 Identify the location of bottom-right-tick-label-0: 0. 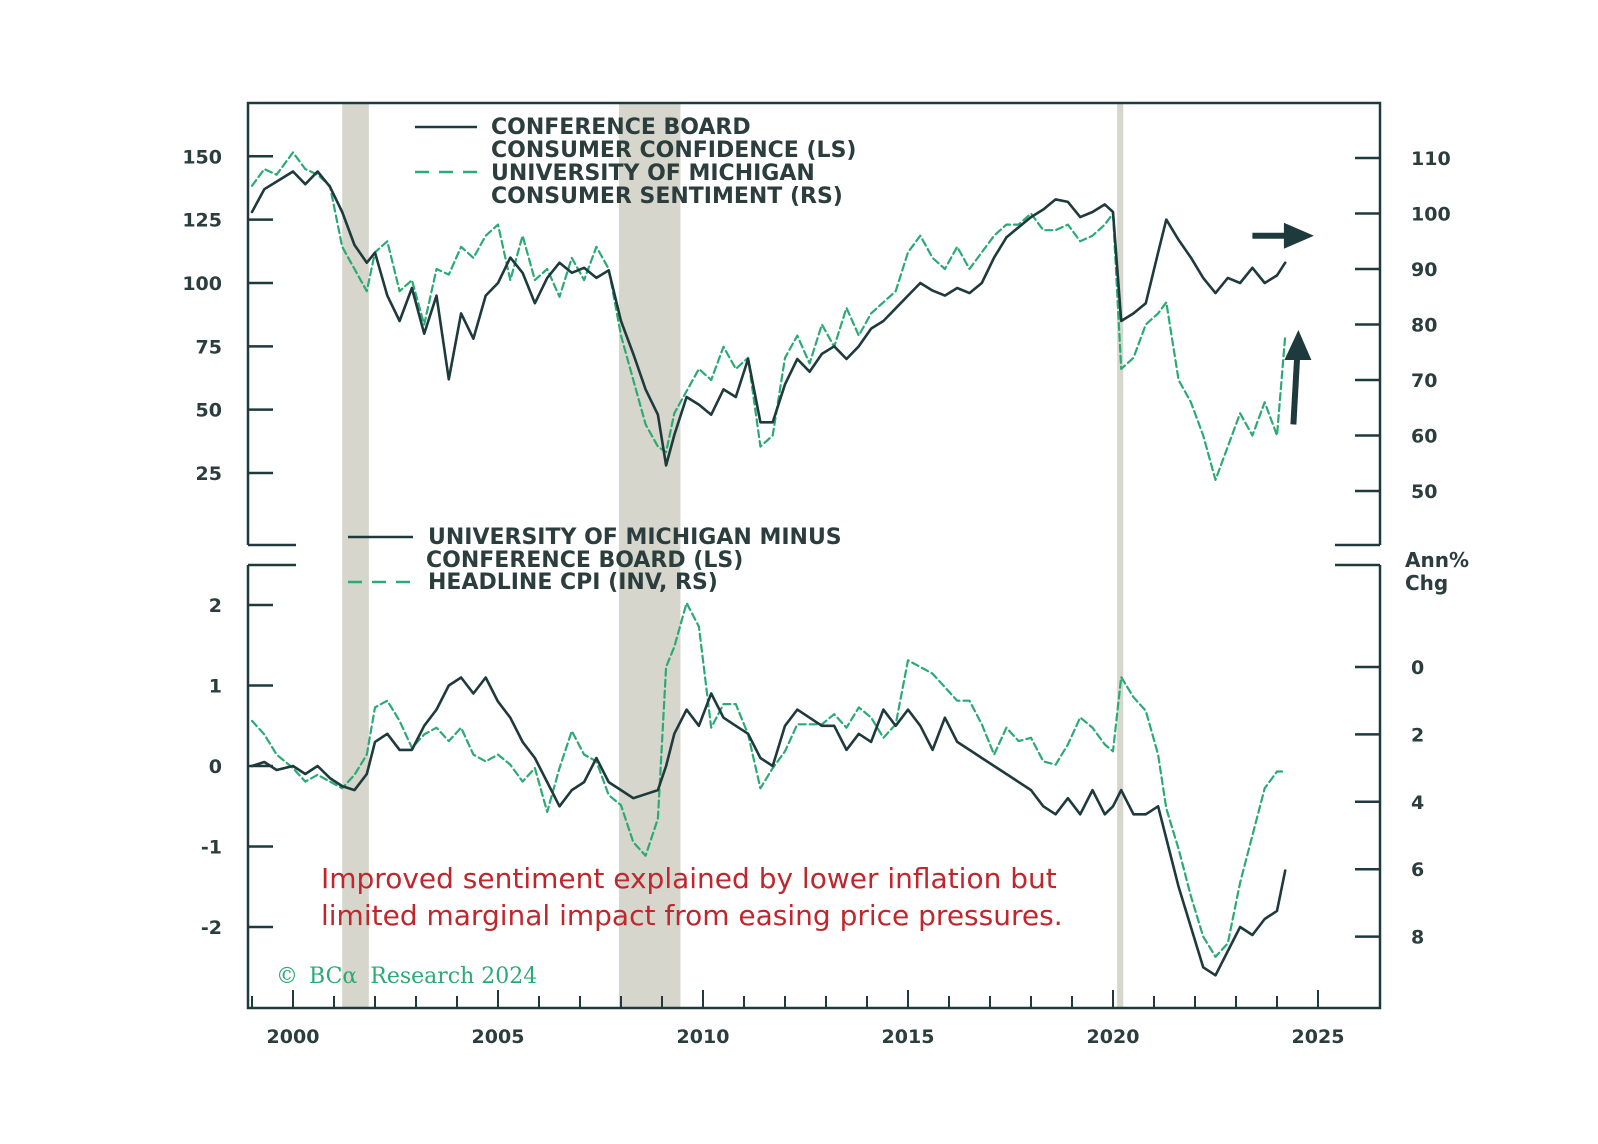
(1417, 668).